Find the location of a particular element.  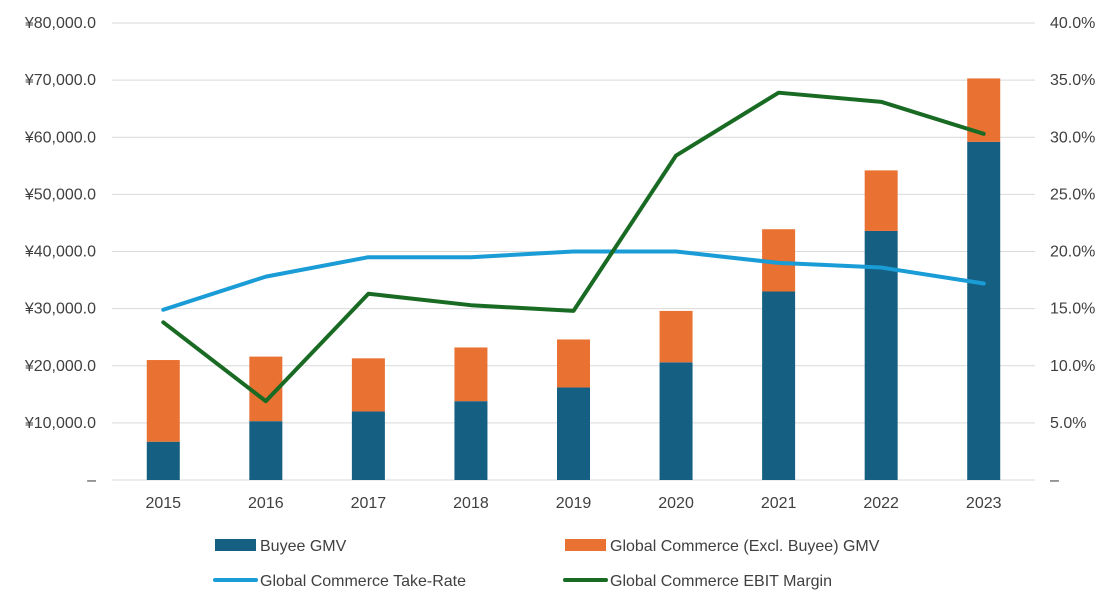

right-tick-label: 20.0% is located at coordinates (1072, 252).